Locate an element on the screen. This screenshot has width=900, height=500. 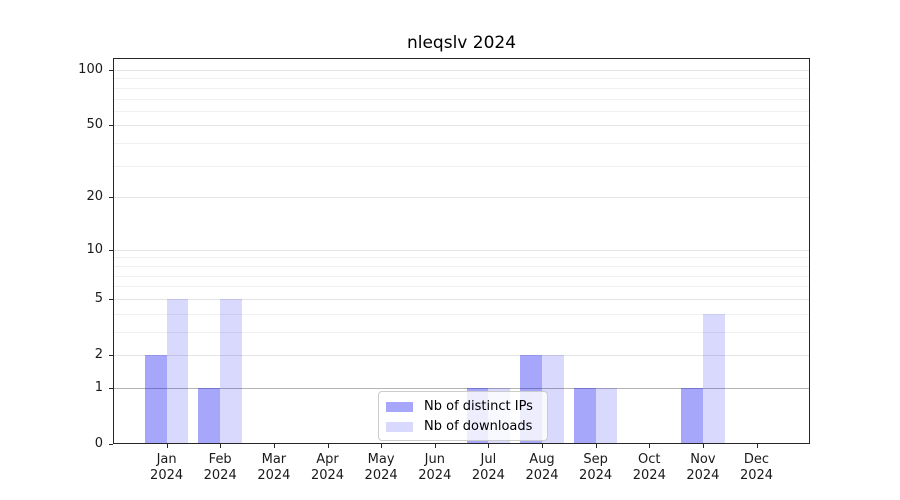
x-tick-label-jul: Jul 2024 is located at coordinates (488, 467).